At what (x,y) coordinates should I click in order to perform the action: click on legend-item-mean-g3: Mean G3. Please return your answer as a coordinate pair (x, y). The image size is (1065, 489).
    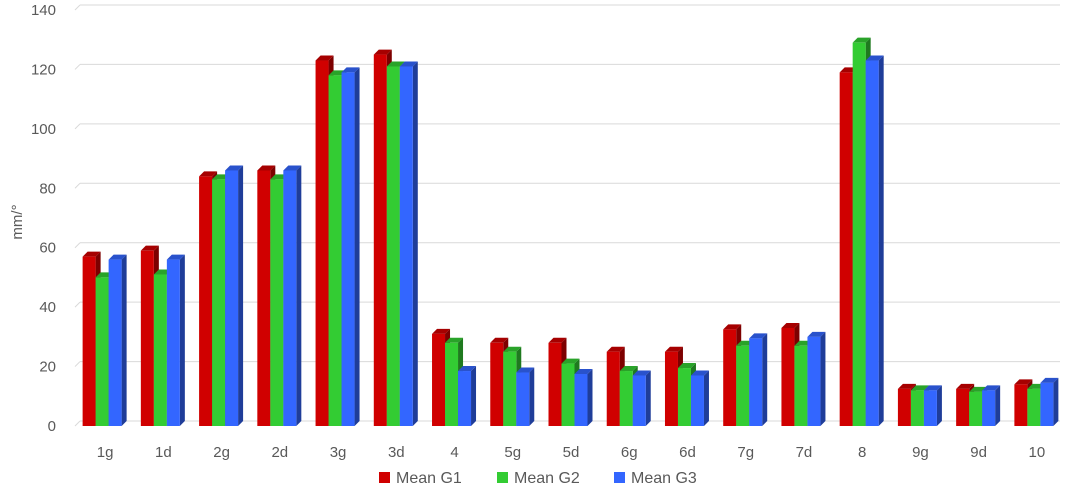
    Looking at the image, I should click on (655, 478).